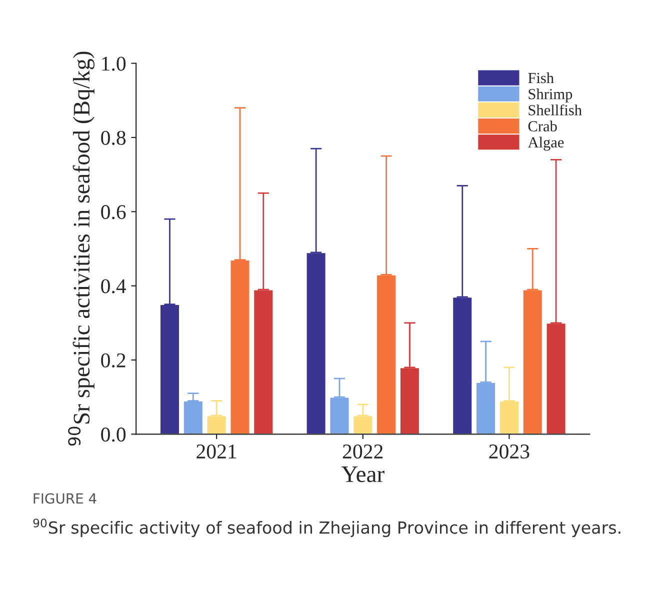 Image resolution: width=648 pixels, height=603 pixels. Describe the element at coordinates (113, 138) in the screenshot. I see `y-tick-label: 0.8` at that location.